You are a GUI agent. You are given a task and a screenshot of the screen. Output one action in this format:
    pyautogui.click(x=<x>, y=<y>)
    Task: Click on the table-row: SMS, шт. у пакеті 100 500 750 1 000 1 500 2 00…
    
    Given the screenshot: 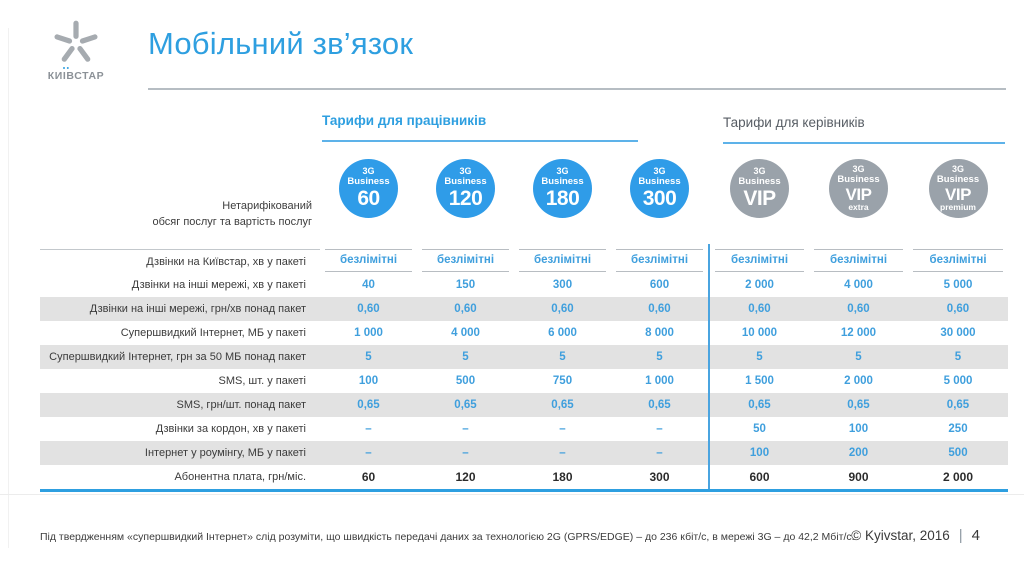 What is the action you would take?
    pyautogui.click(x=524, y=381)
    